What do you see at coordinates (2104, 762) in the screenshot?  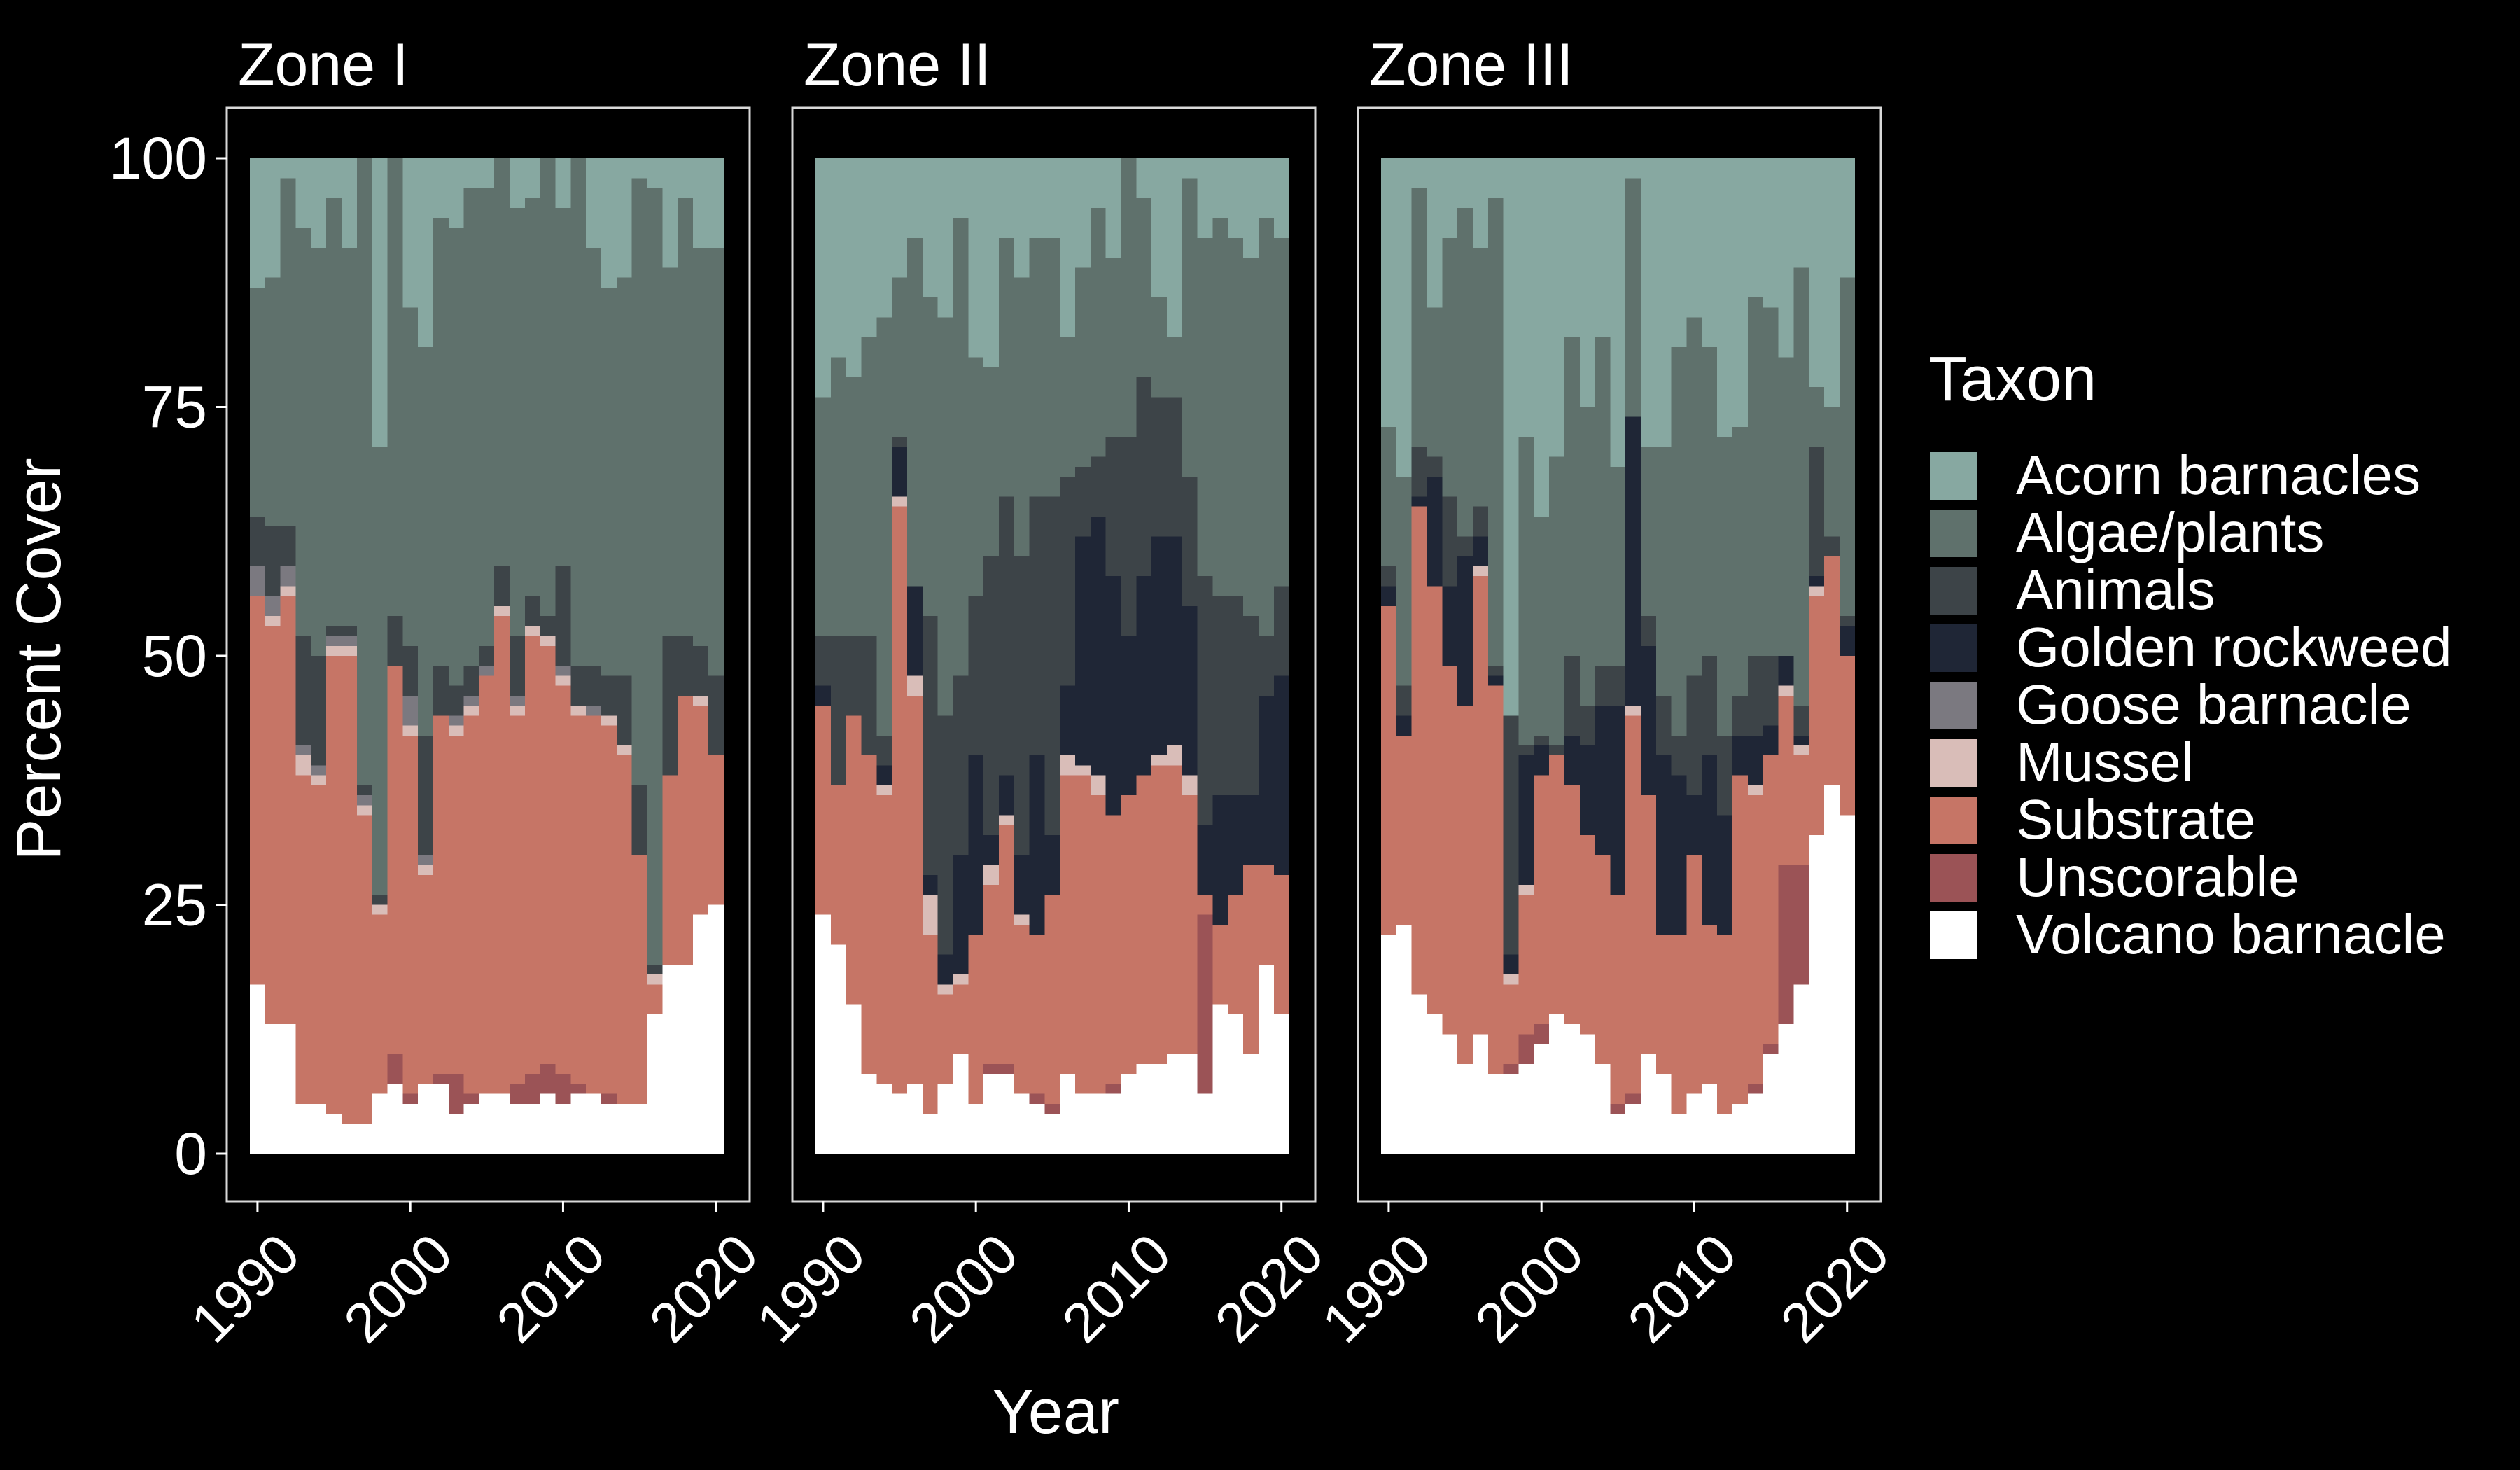 I see `legend-label: Mussel` at bounding box center [2104, 762].